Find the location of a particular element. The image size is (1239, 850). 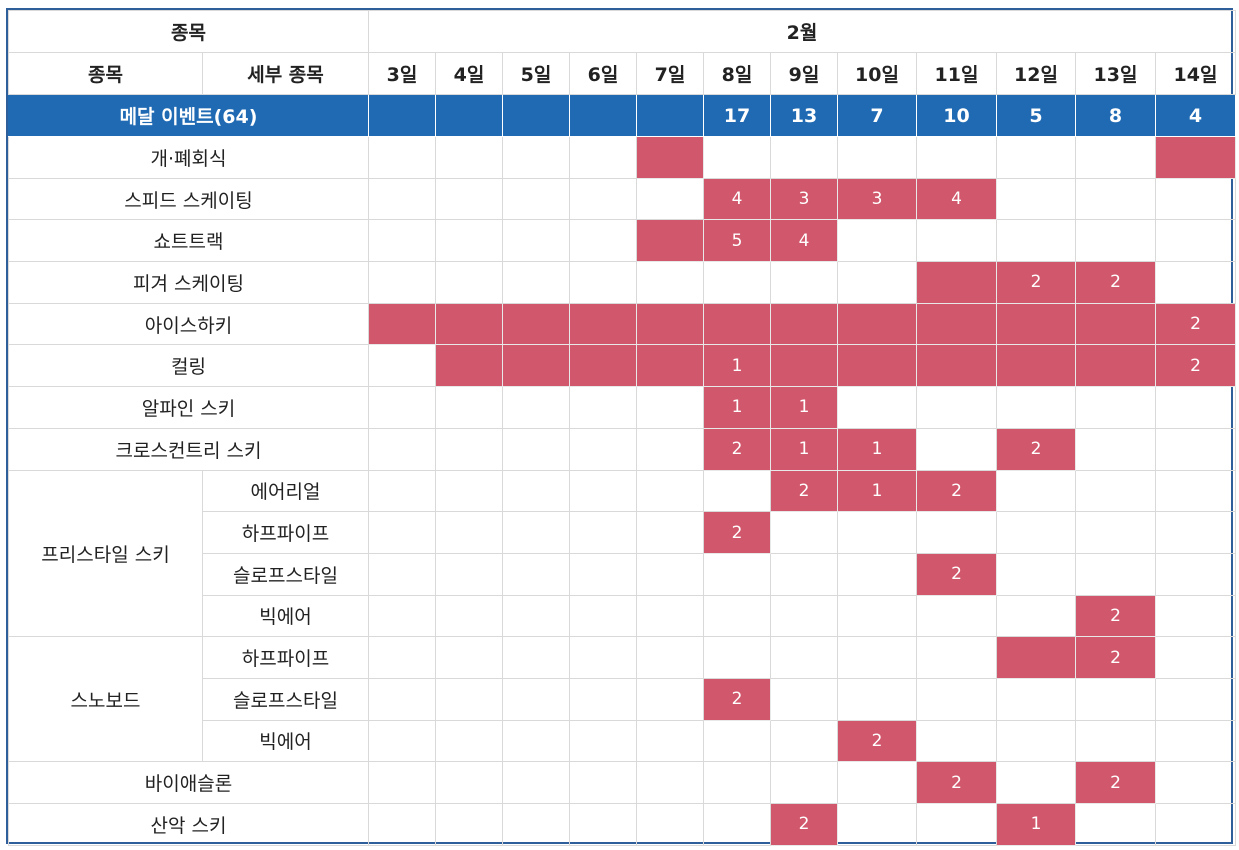

event-row: 산악 스키 2 1 is located at coordinates (622, 824).